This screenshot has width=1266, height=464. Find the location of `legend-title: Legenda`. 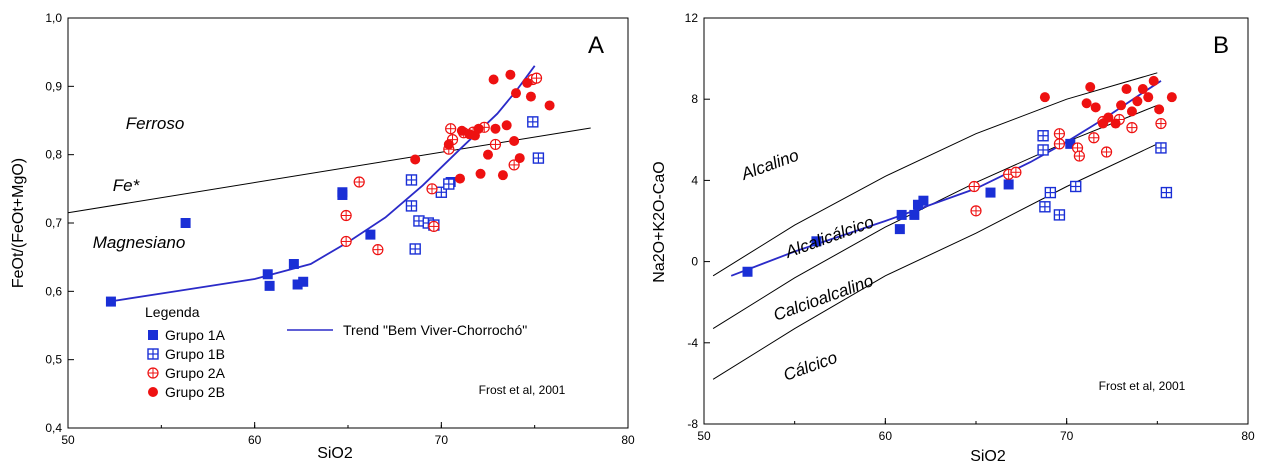

legend-title: Legenda is located at coordinates (172, 312).